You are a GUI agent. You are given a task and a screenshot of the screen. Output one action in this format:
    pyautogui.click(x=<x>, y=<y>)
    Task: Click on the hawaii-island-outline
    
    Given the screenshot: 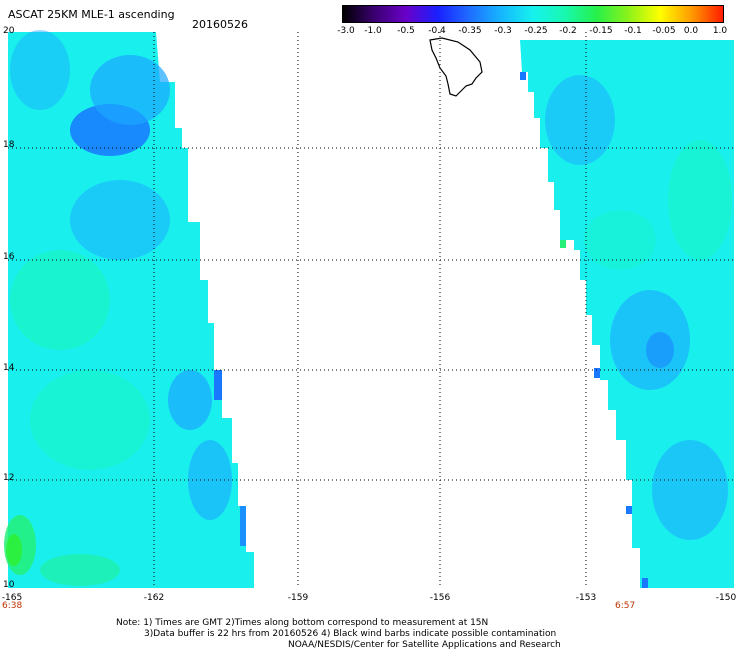 What is the action you would take?
    pyautogui.click(x=456, y=67)
    